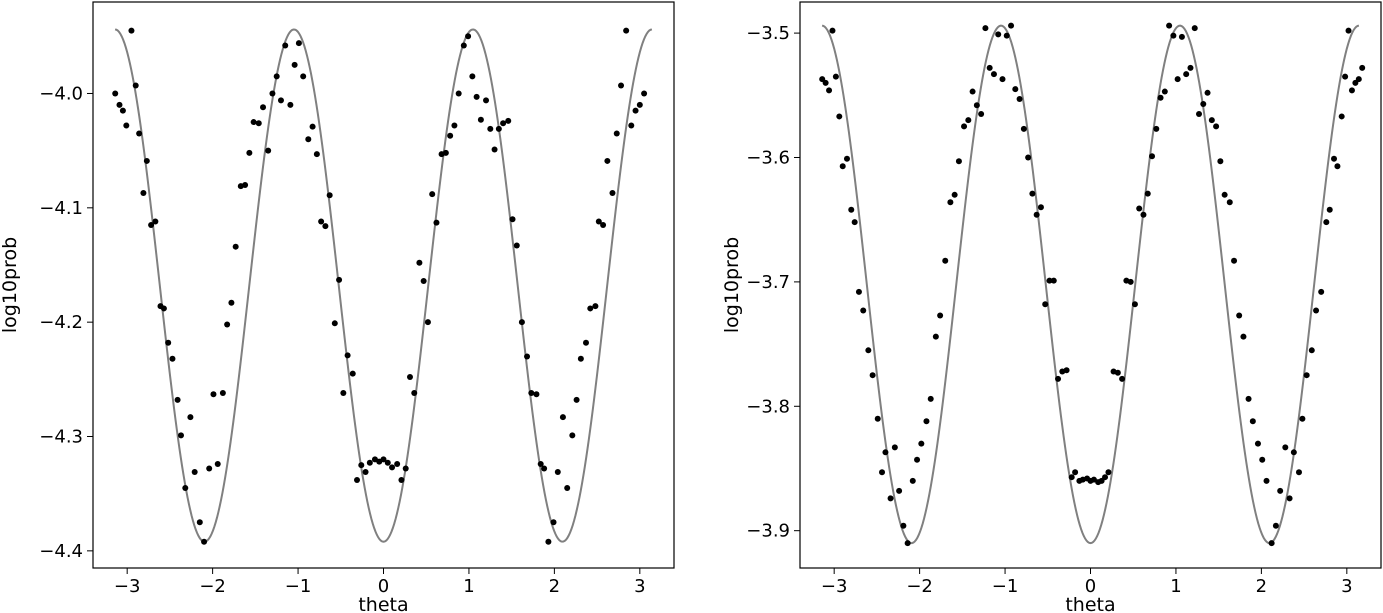  I want to click on x-axis-label: theta, so click(383, 603).